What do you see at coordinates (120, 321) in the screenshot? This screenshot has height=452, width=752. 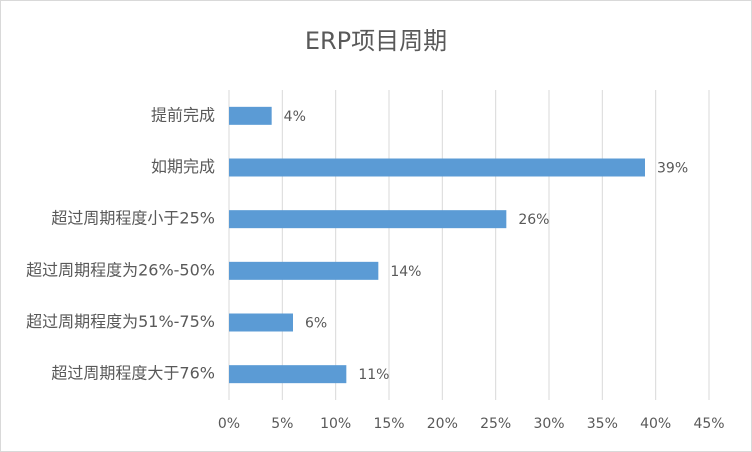 I see `y-tick-label: 超过周期程度为51%-75%` at bounding box center [120, 321].